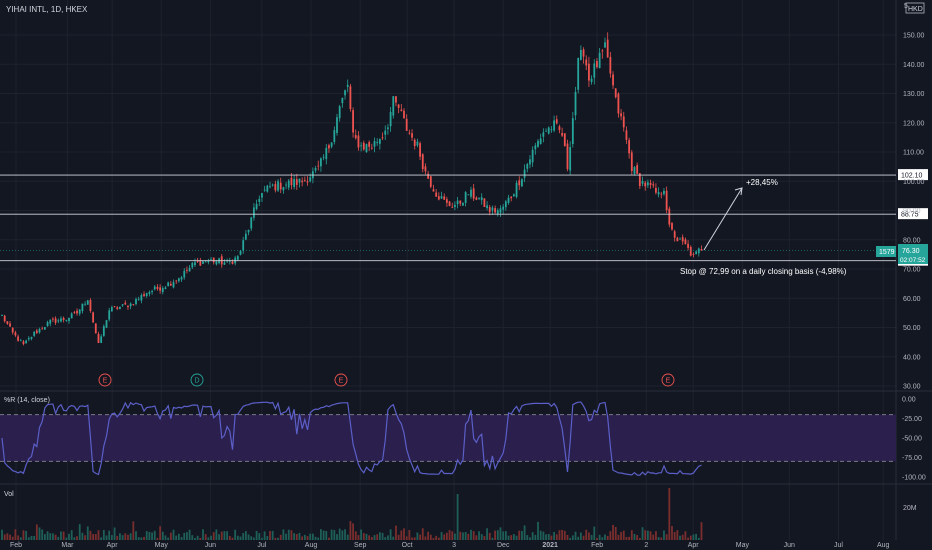 The image size is (932, 550). I want to click on currency-label: HKD, so click(915, 9).